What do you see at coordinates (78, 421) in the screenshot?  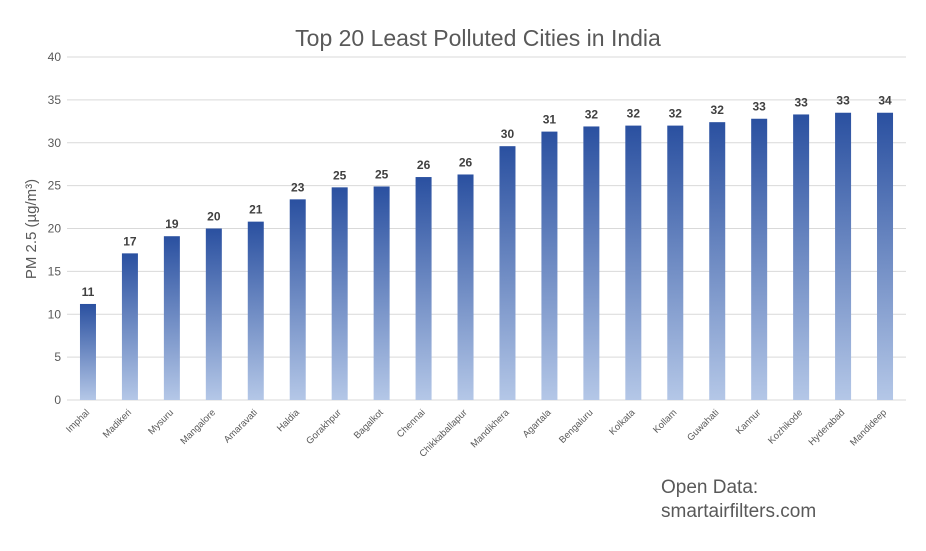 I see `x-tick-label: Imphal` at bounding box center [78, 421].